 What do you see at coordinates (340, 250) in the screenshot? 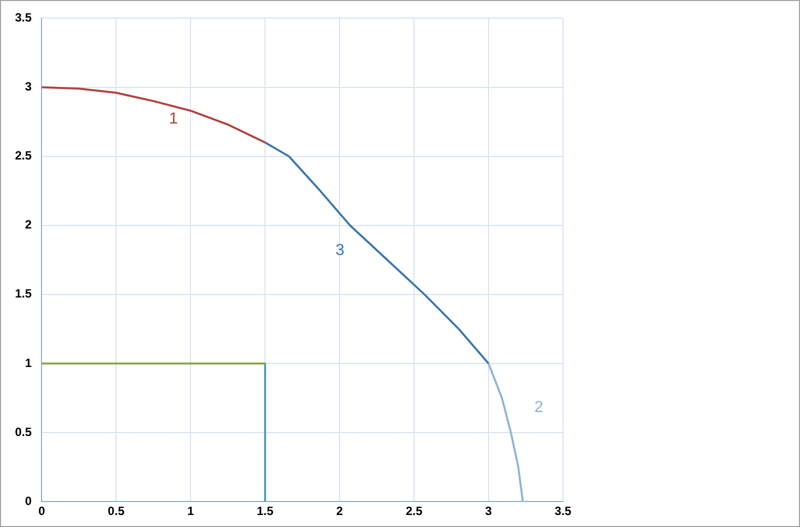
I see `series-label: 3` at bounding box center [340, 250].